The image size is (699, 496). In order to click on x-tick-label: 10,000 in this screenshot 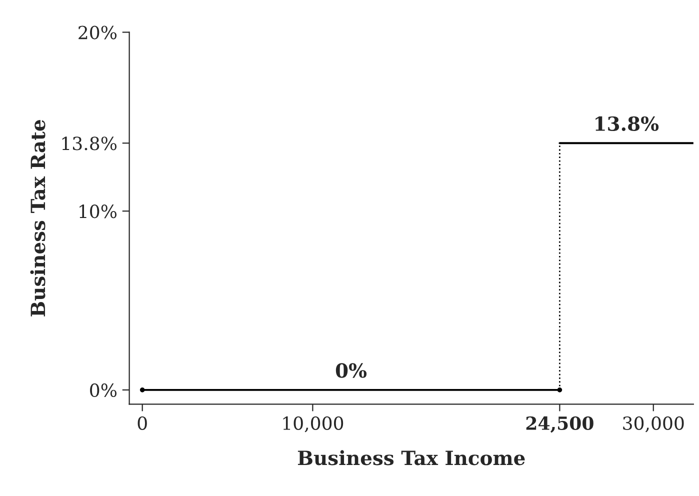, I will do `click(313, 424)`.